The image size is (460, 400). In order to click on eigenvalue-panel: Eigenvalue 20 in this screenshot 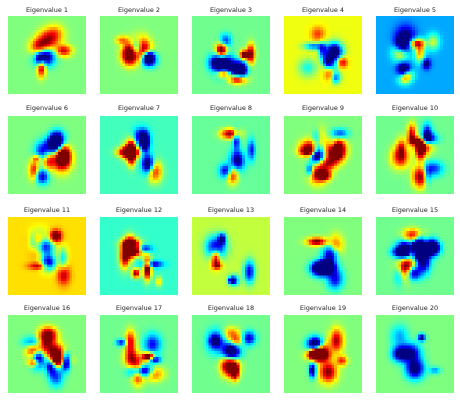, I will do `click(415, 348)`.